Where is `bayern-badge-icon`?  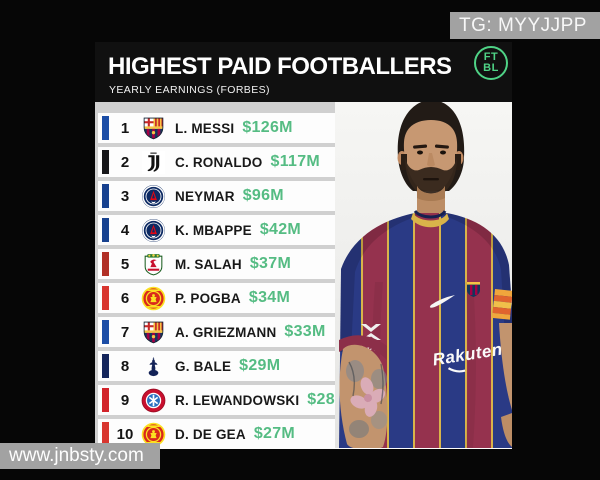 bayern-badge-icon is located at coordinates (153, 400).